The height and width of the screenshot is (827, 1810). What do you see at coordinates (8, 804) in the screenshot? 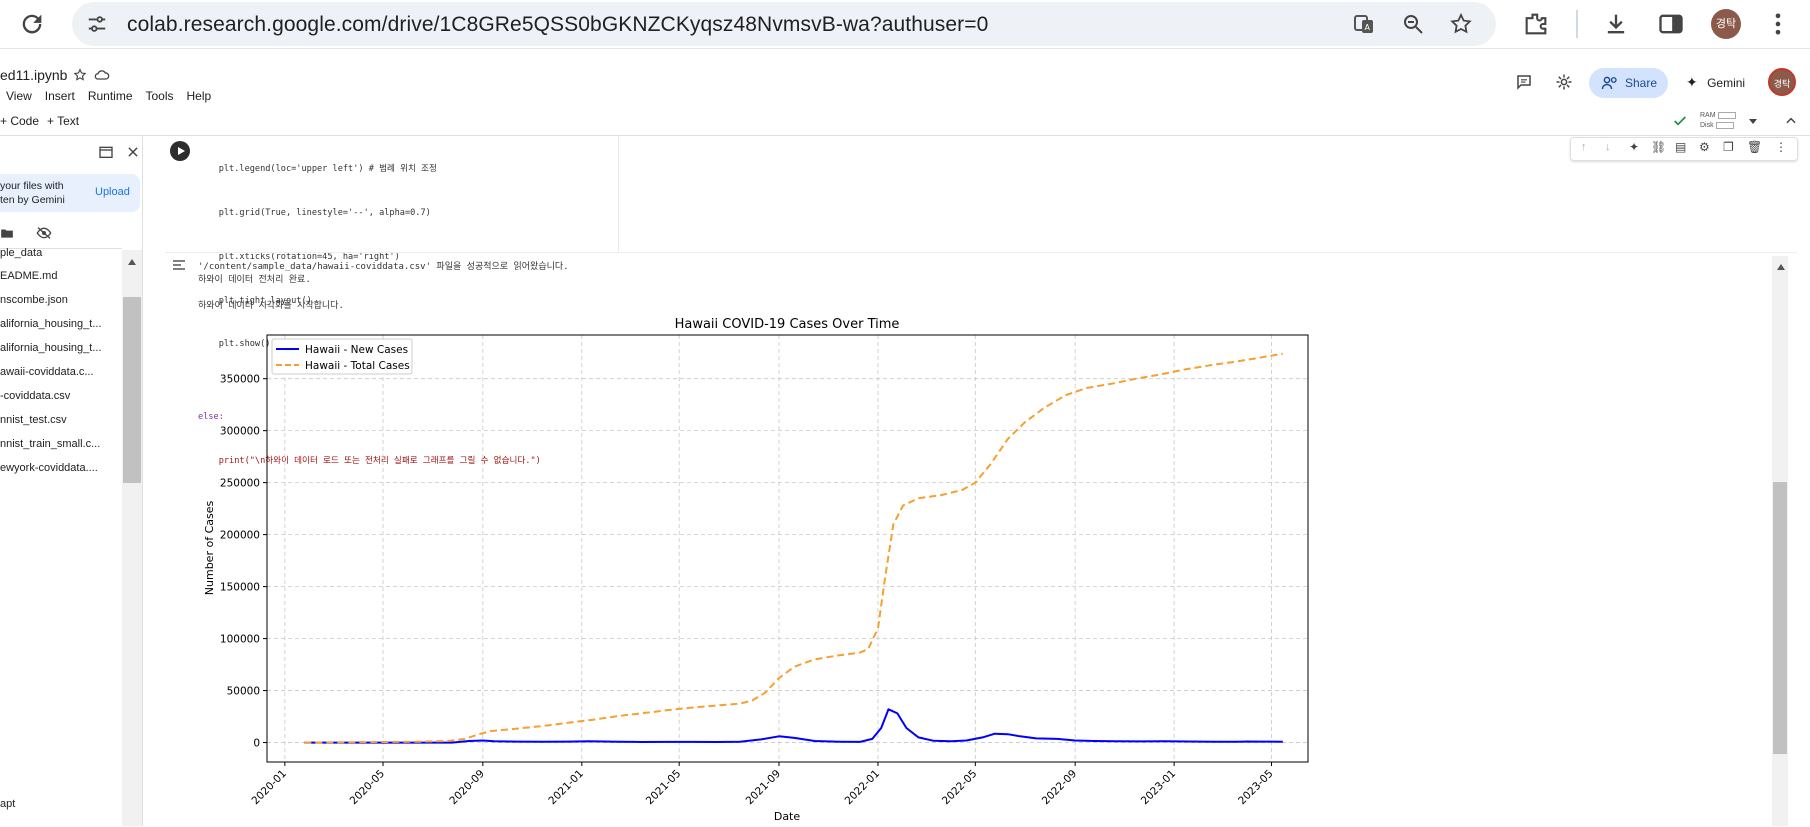
I see `file-item: apt` at bounding box center [8, 804].